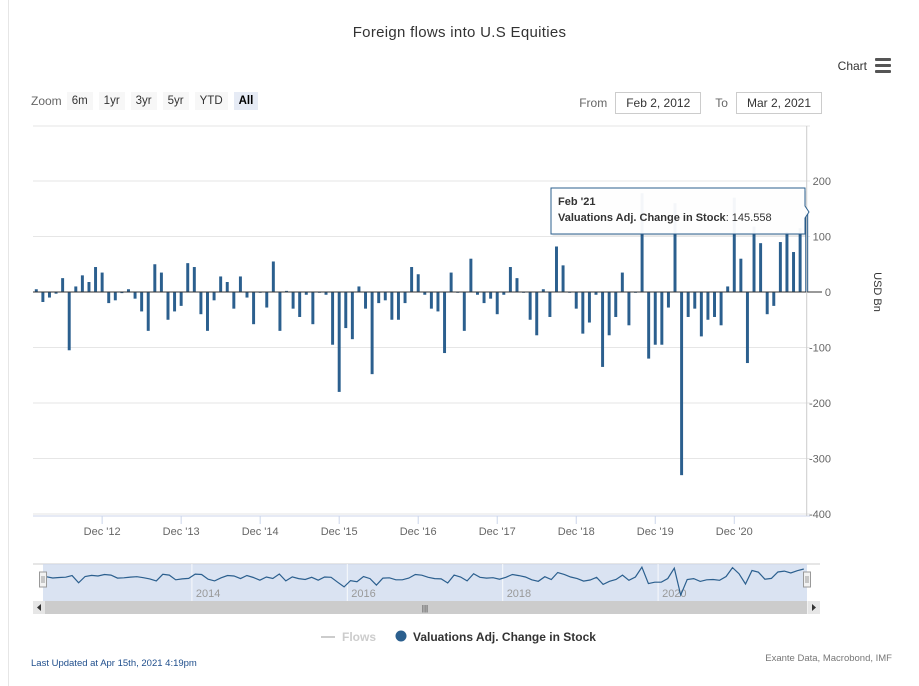 Image resolution: width=919 pixels, height=686 pixels. I want to click on scrollbar-track, so click(426, 607).